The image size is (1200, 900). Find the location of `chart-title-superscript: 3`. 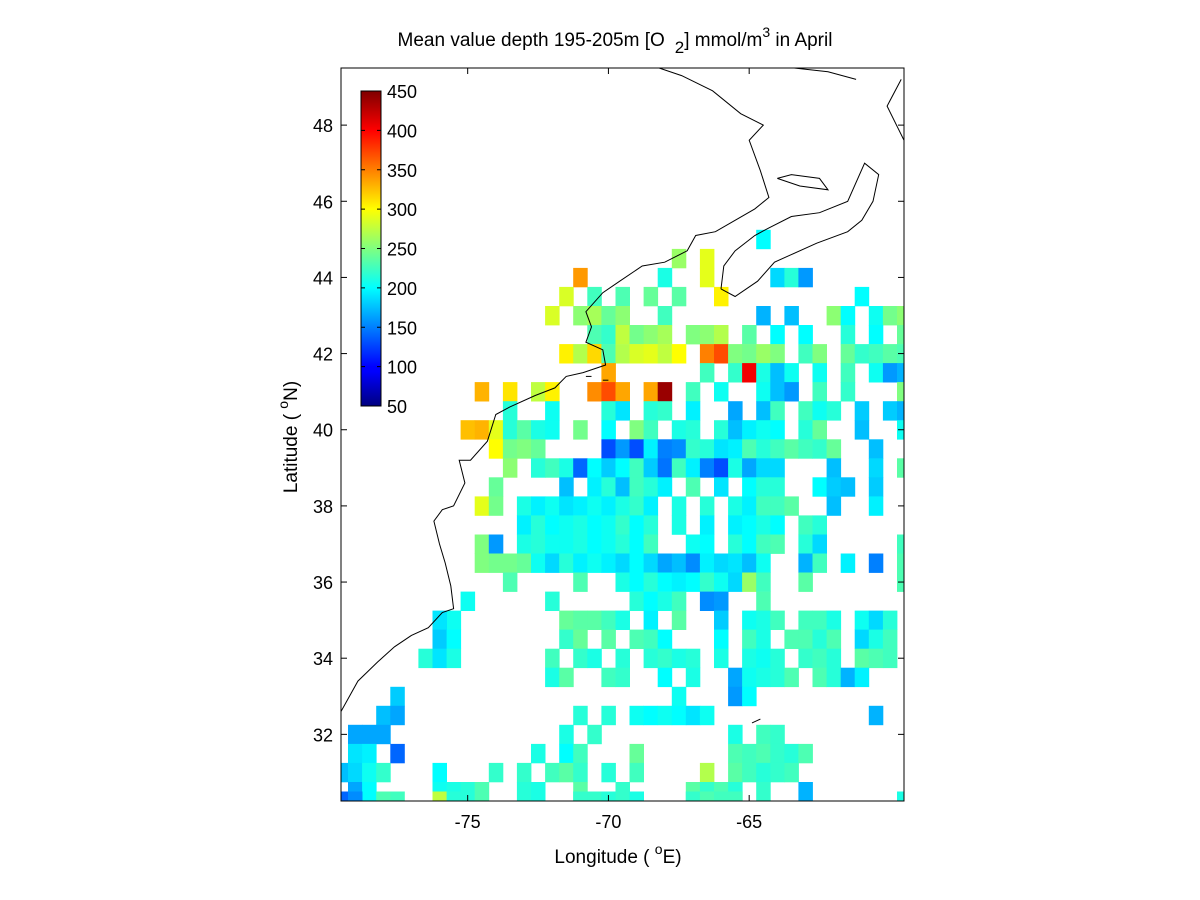

chart-title-superscript: 3 is located at coordinates (766, 32).